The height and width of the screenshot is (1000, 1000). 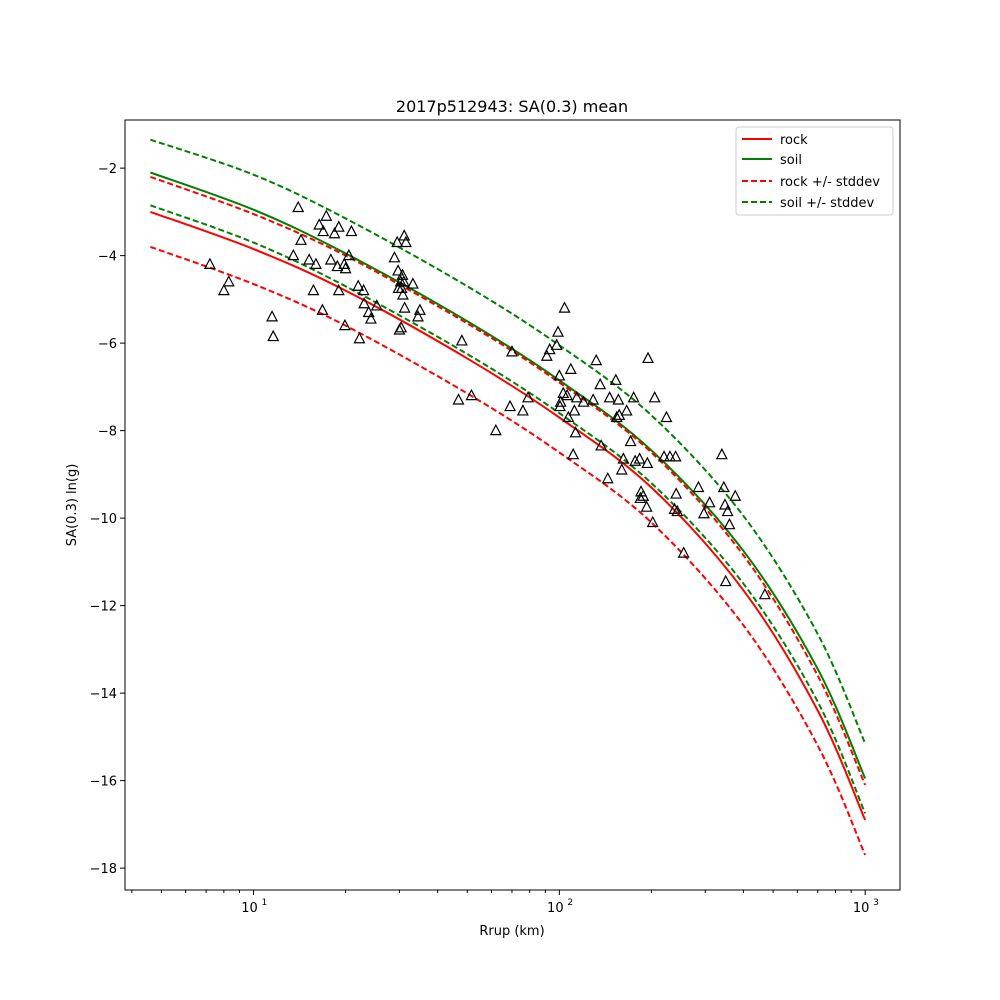 I want to click on x-tick-exponent: 3, so click(x=876, y=903).